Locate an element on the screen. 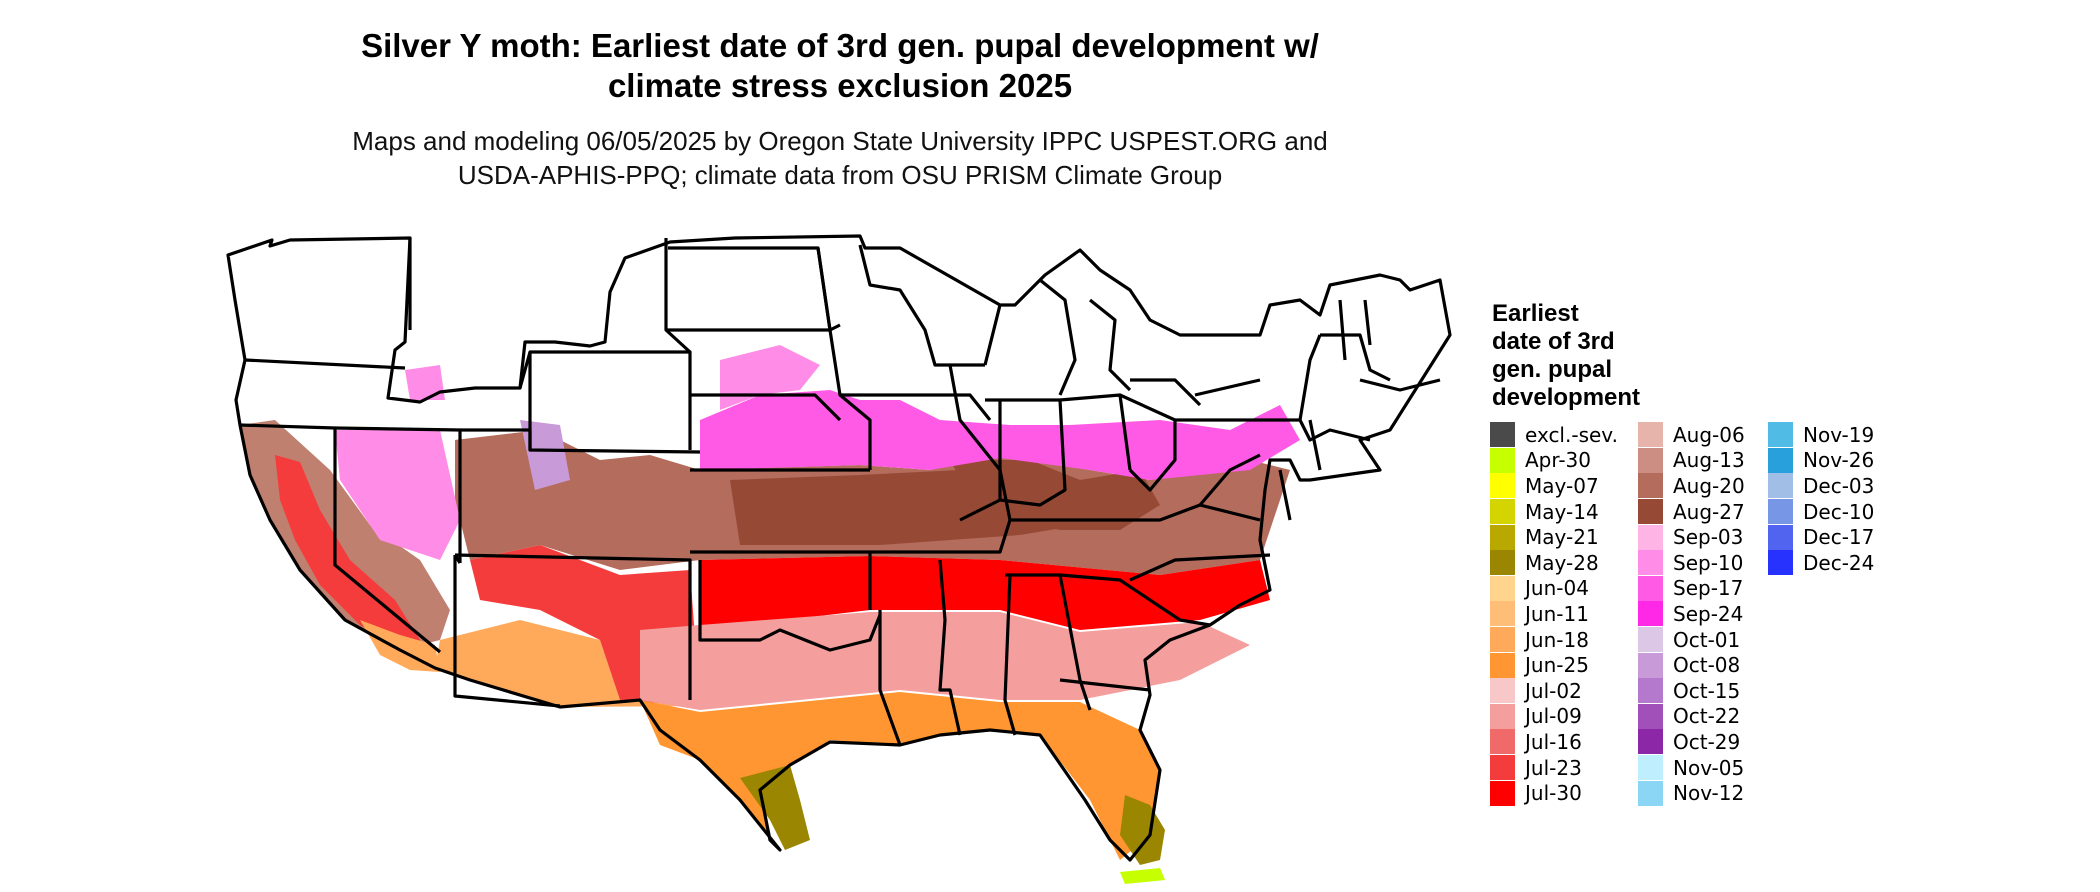 The width and height of the screenshot is (2100, 892). legend-label: Oct-15 is located at coordinates (1707, 690).